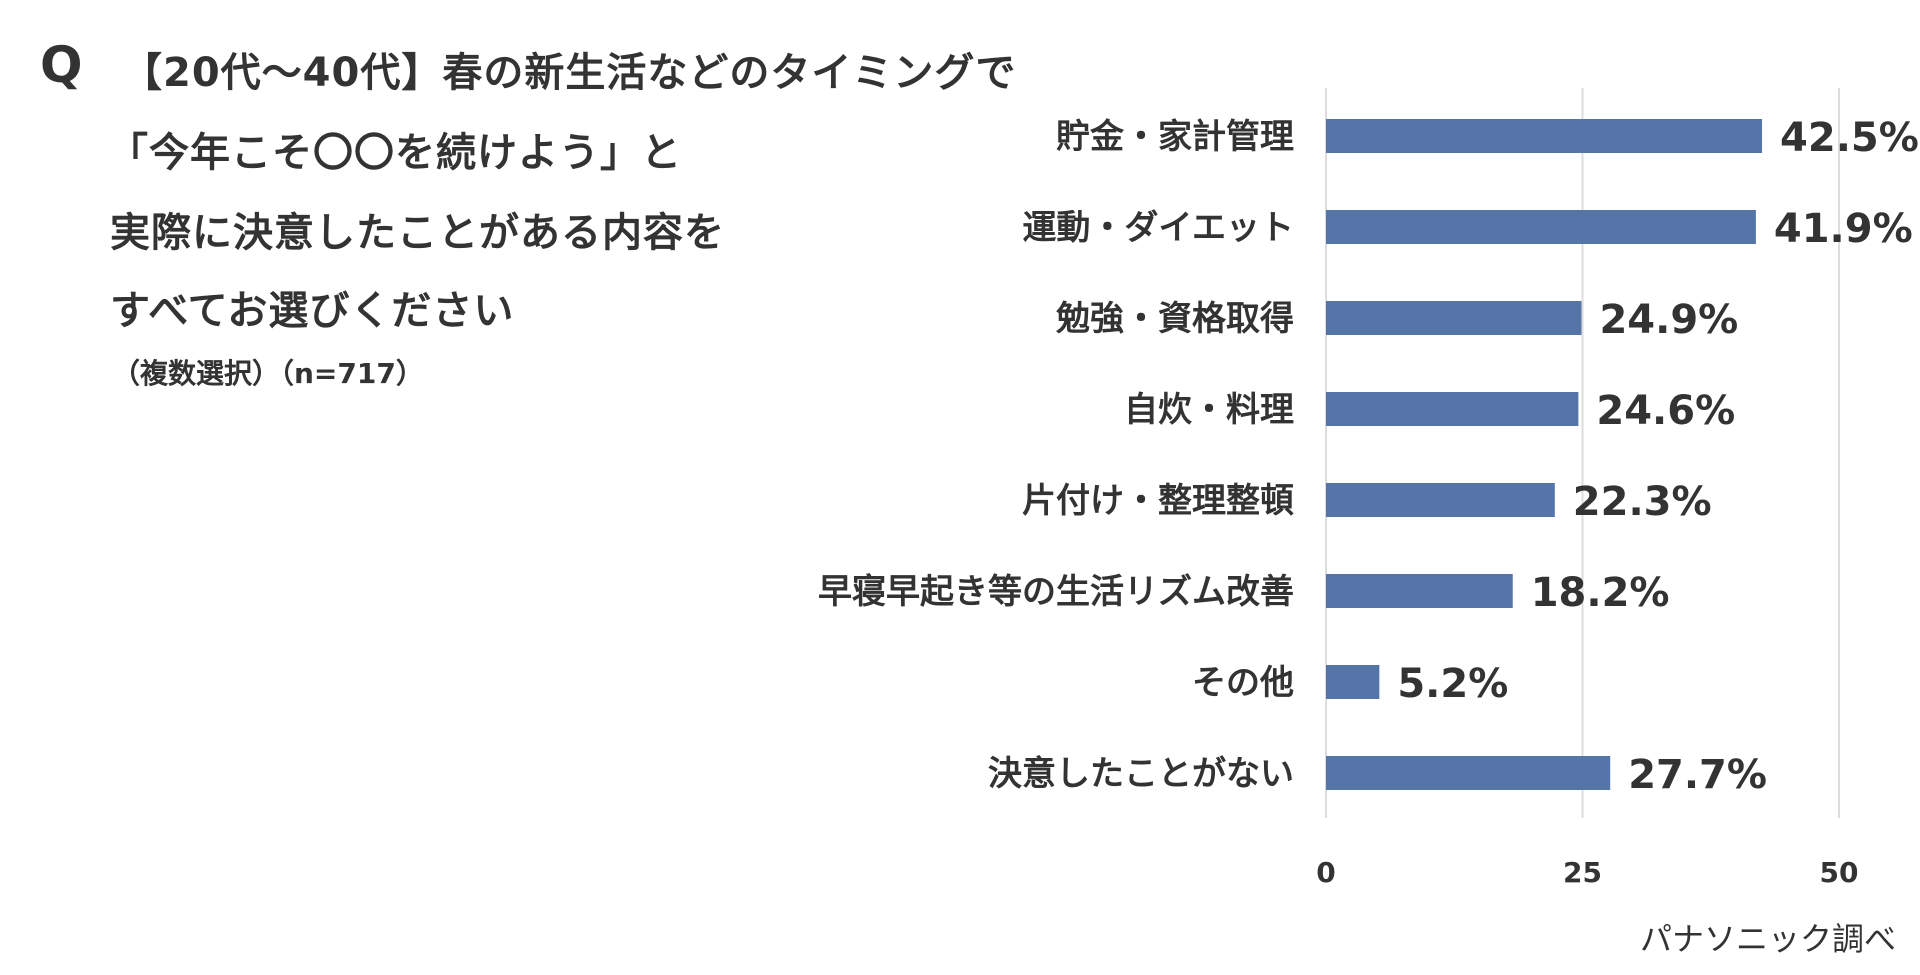  I want to click on value-label: 24.6%, so click(1665, 411).